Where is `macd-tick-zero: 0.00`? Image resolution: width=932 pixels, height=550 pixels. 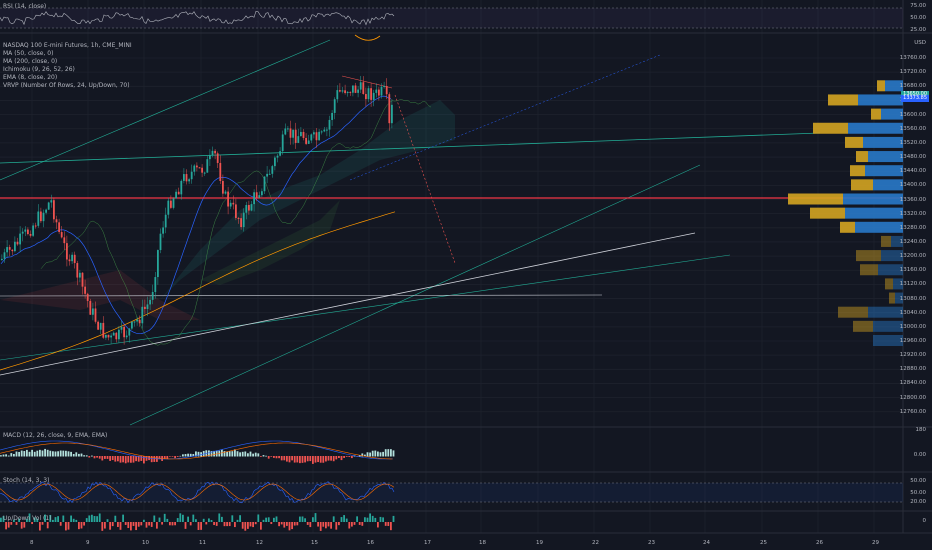 macd-tick-zero: 0.00 is located at coordinates (919, 455).